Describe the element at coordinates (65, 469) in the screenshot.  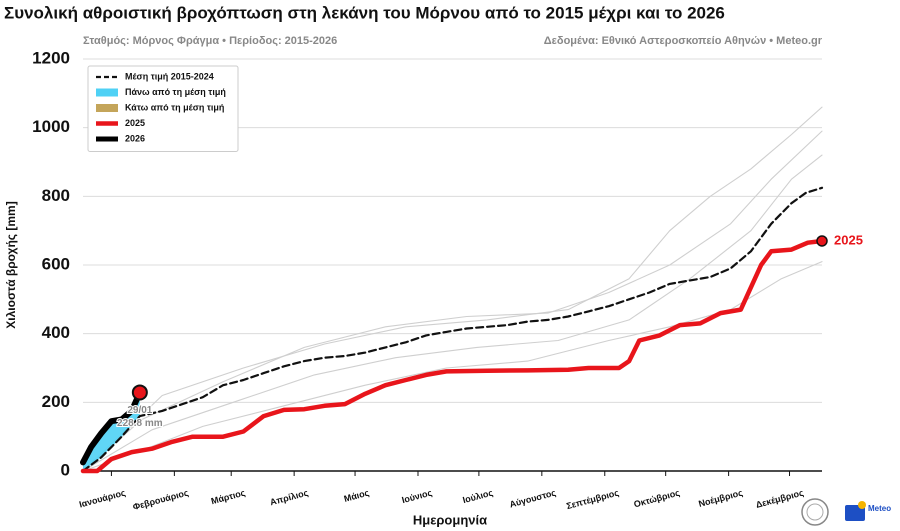
I see `y-tick-label: 0` at that location.